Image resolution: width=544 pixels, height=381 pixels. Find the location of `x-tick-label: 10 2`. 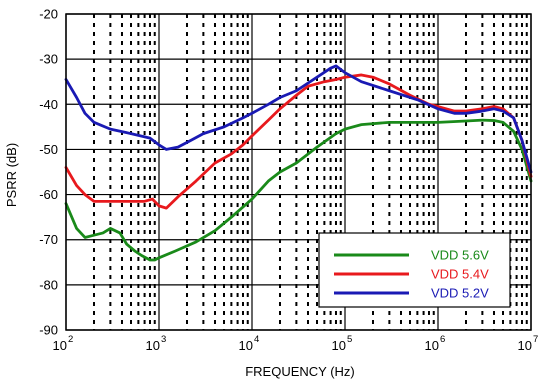

x-tick-label: 10 2 is located at coordinates (63, 343).